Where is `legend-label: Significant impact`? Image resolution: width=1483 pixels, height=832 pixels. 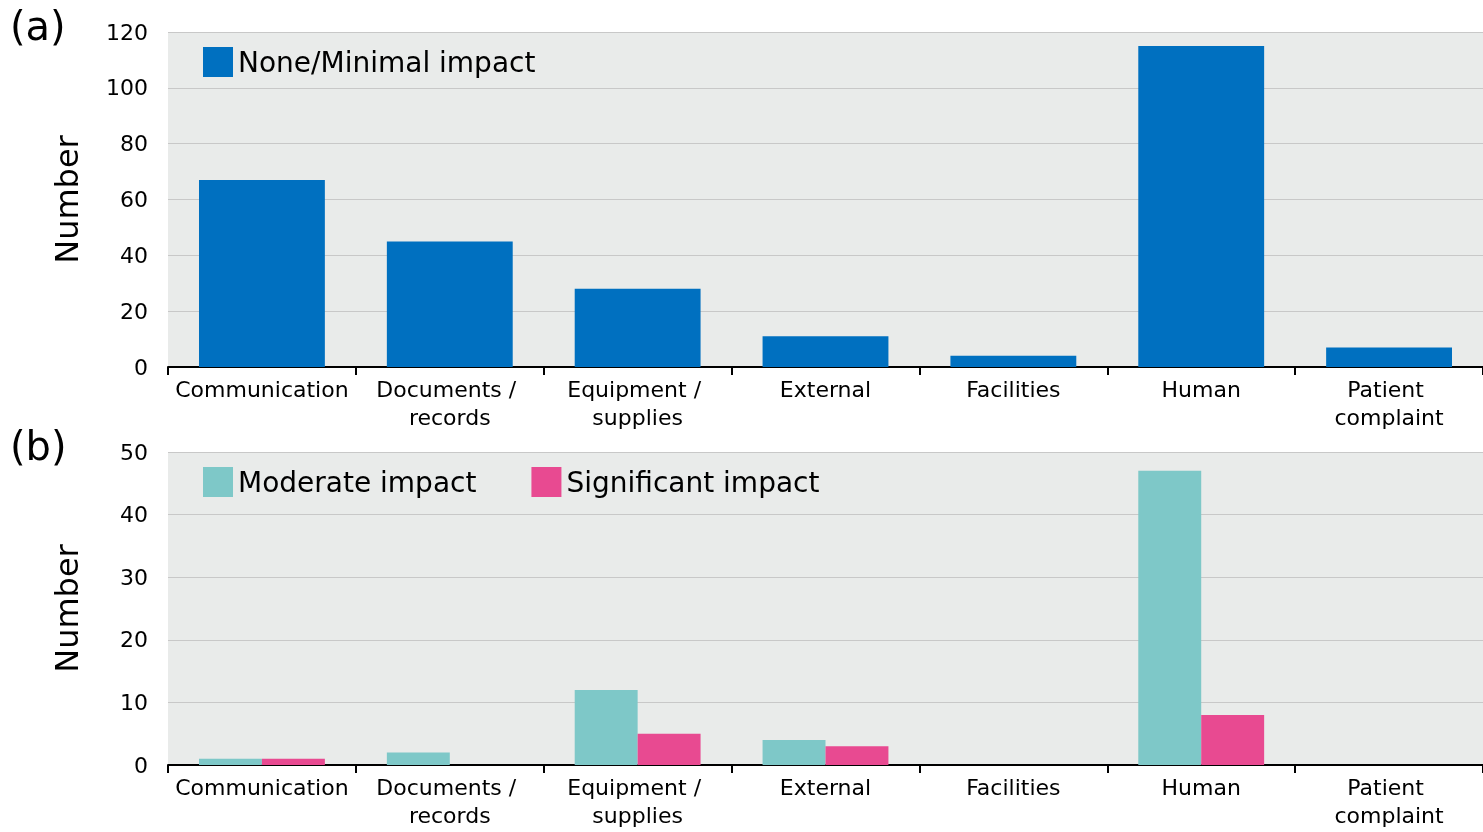
legend-label: Significant impact is located at coordinates (693, 482).